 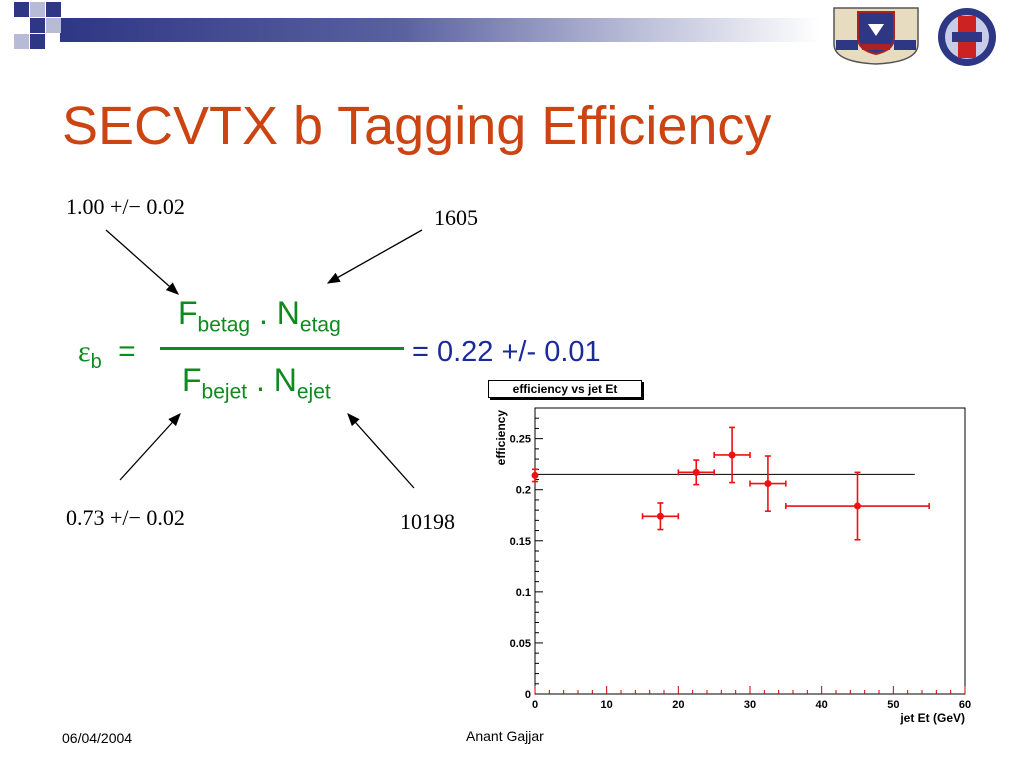 What do you see at coordinates (440, 30) in the screenshot?
I see `header-gradient-bar` at bounding box center [440, 30].